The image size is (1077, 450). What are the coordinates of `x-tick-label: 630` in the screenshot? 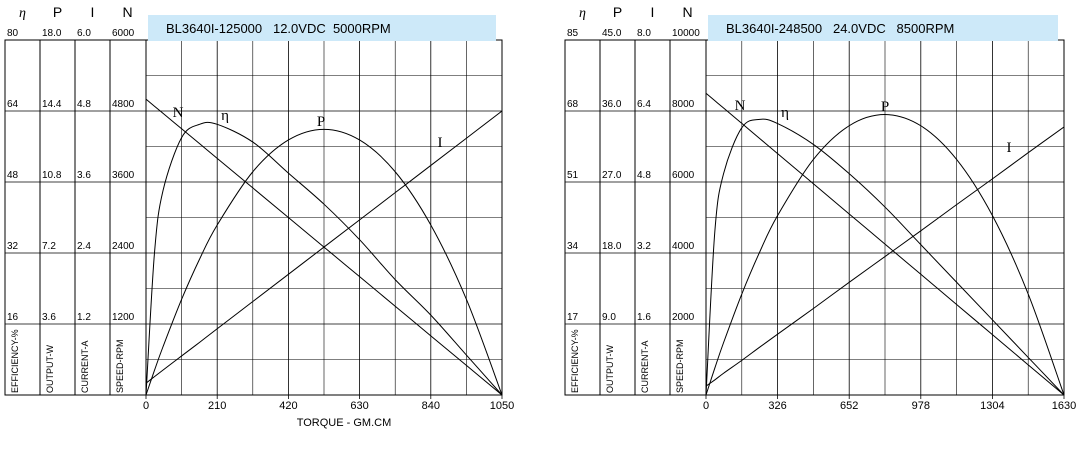 It's located at (359, 406).